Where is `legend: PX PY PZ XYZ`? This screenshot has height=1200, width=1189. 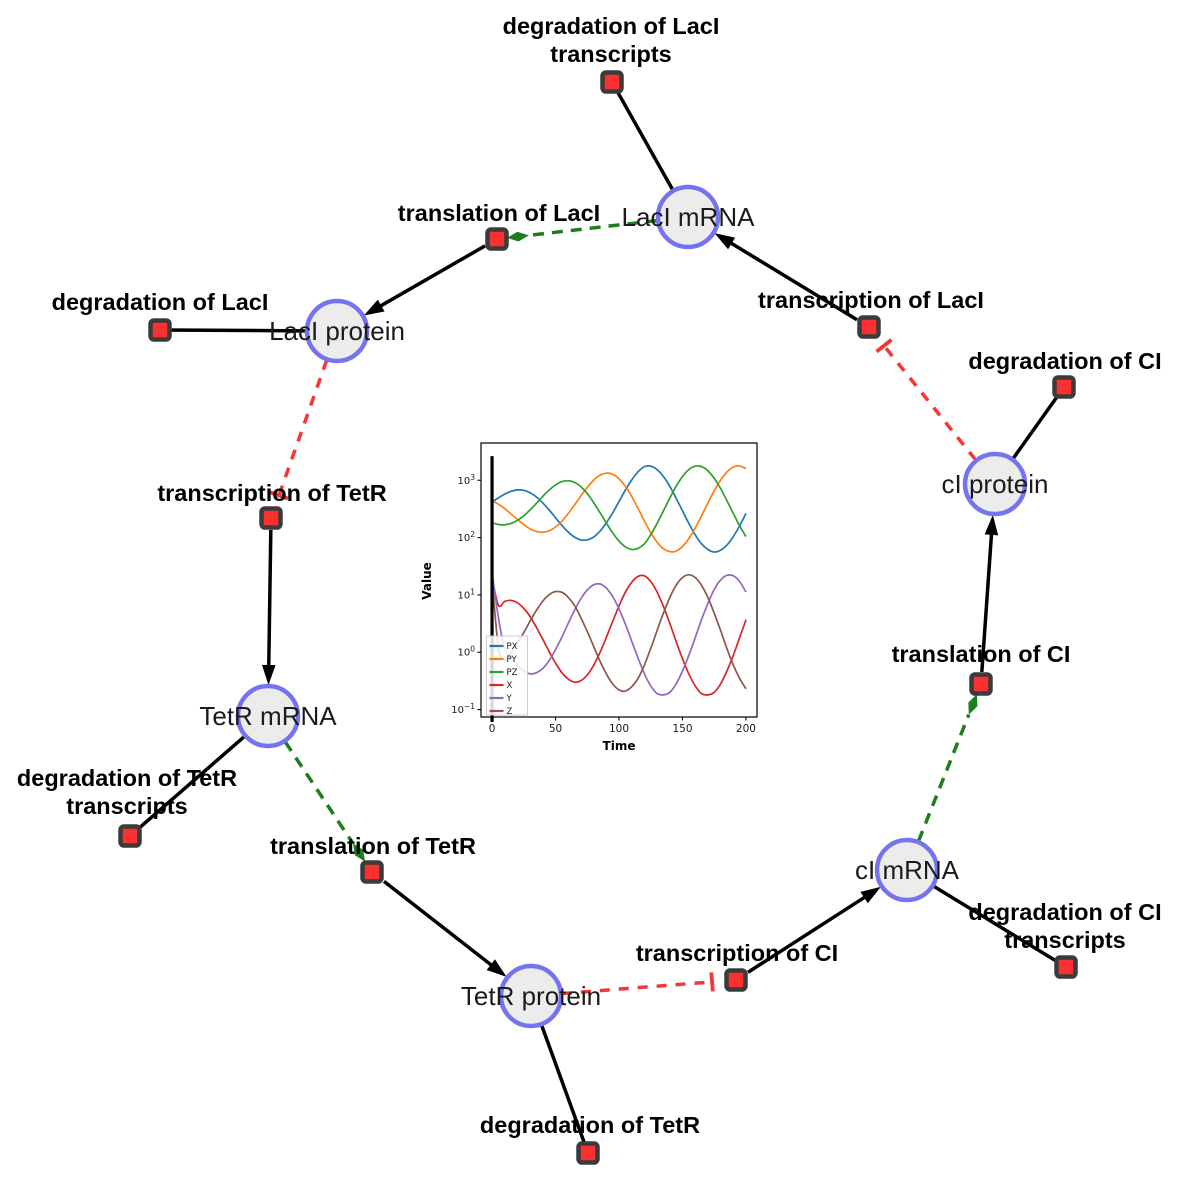 legend: PX PY PZ XYZ is located at coordinates (507, 676).